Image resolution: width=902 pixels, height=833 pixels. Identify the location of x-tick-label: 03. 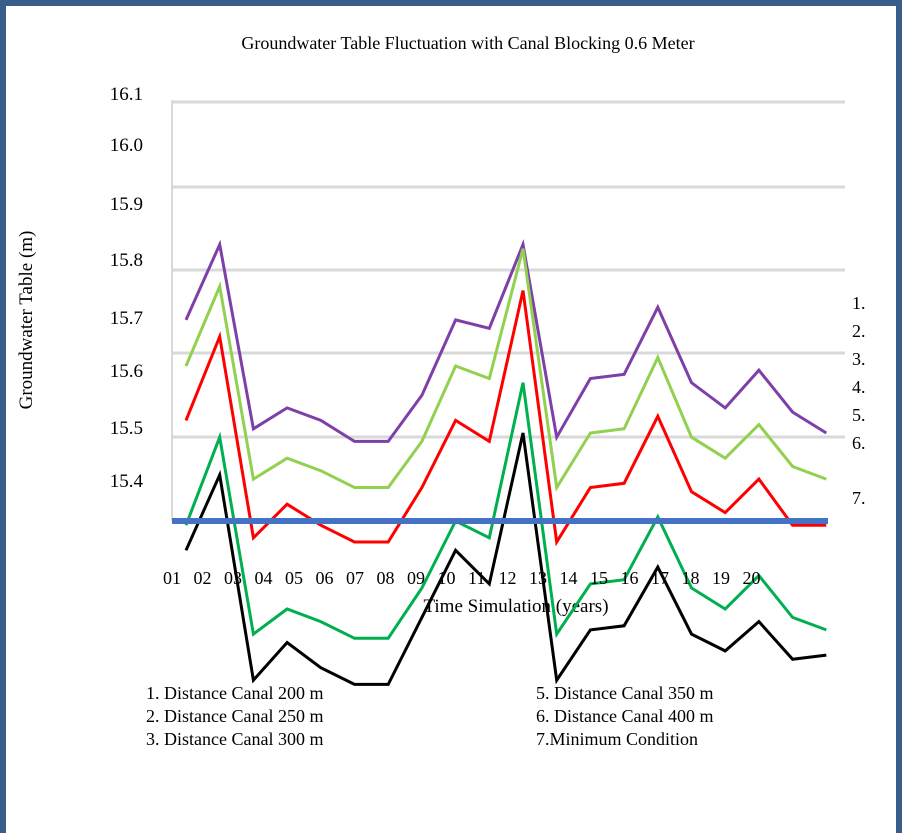
(233, 578).